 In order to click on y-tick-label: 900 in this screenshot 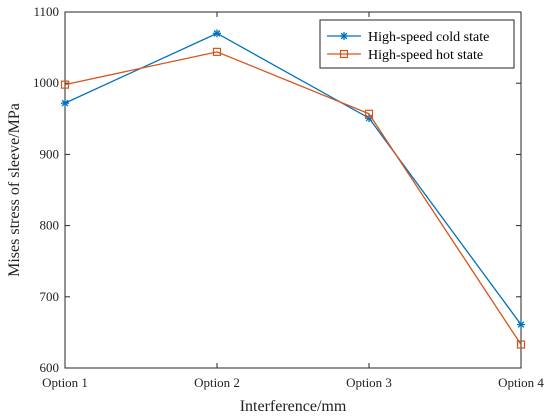, I will do `click(50, 153)`.